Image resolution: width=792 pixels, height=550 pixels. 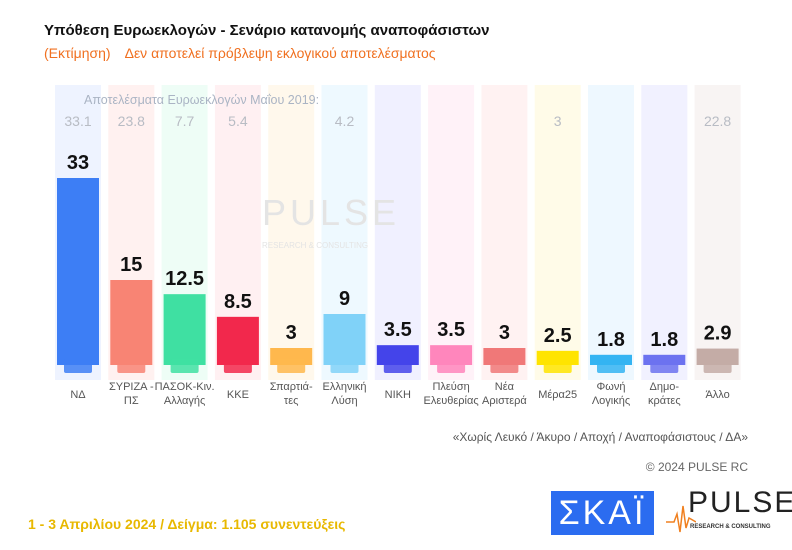 What do you see at coordinates (451, 401) in the screenshot?
I see `category-label: Ελευθερίας` at bounding box center [451, 401].